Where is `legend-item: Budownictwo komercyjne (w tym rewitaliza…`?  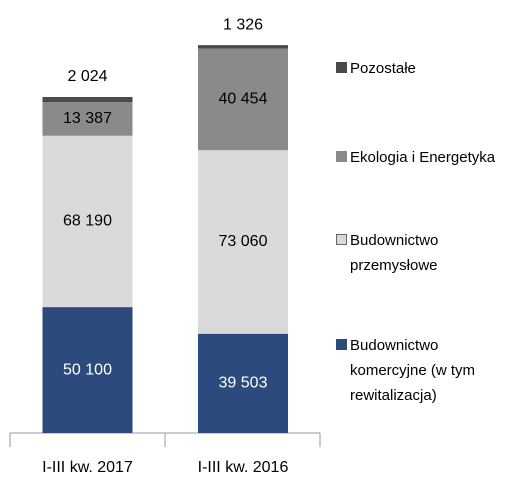
legend-item: Budownictwo komercyjne (w tym rewitaliza… is located at coordinates (424, 370).